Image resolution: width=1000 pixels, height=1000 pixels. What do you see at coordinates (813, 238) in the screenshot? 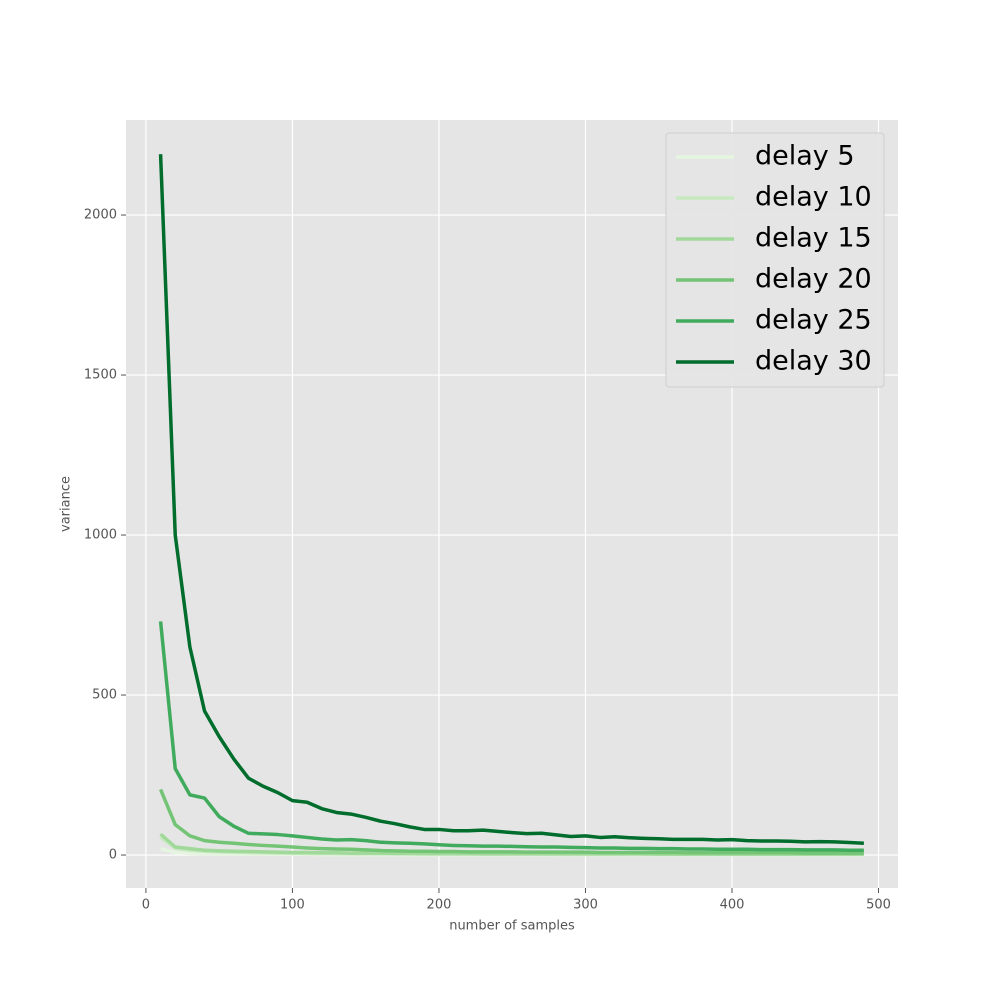
I see `legend-label: delay 15` at bounding box center [813, 238].